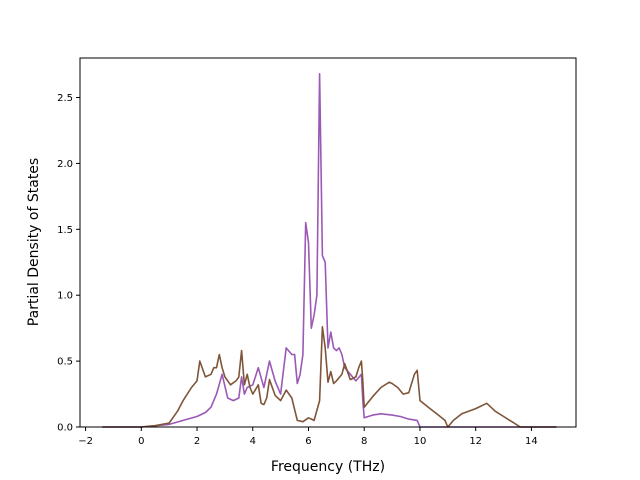  I want to click on y-tick-label: 0.5, so click(65, 362).